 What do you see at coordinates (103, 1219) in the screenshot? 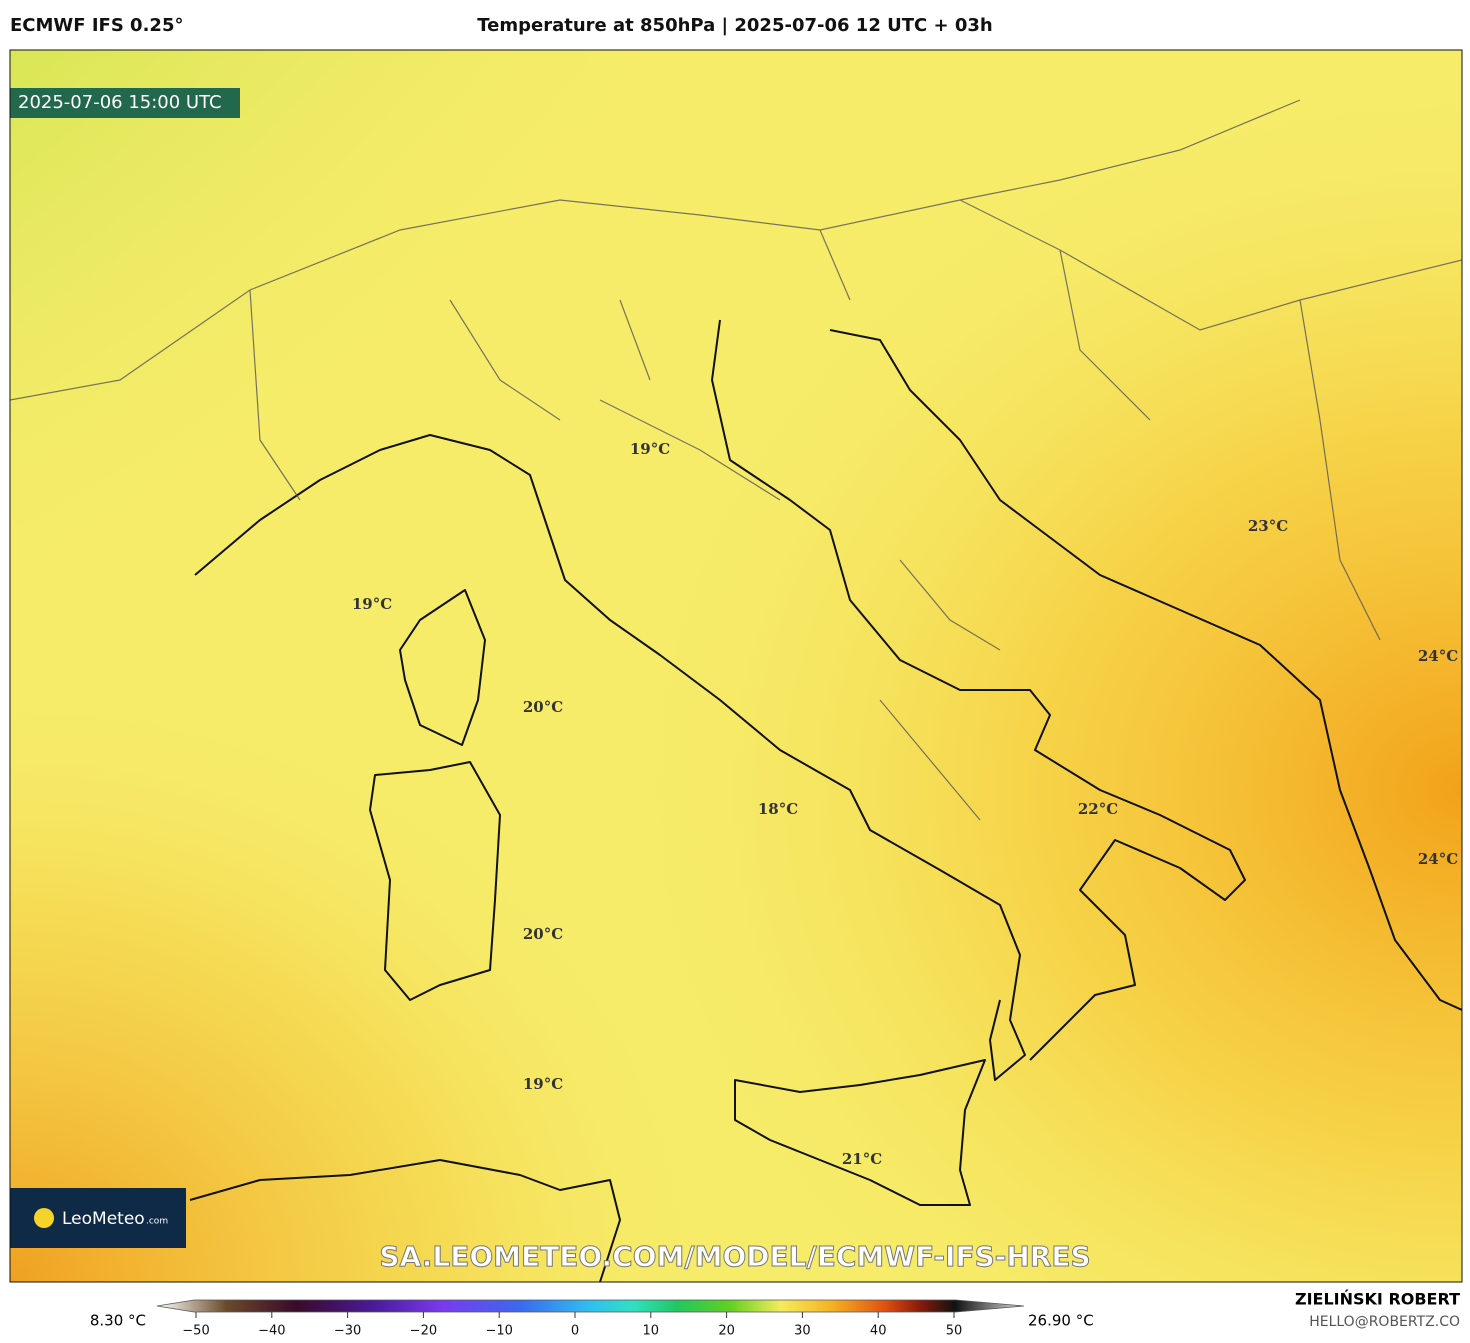
I see `logo-name: LeoMeteo` at bounding box center [103, 1219].